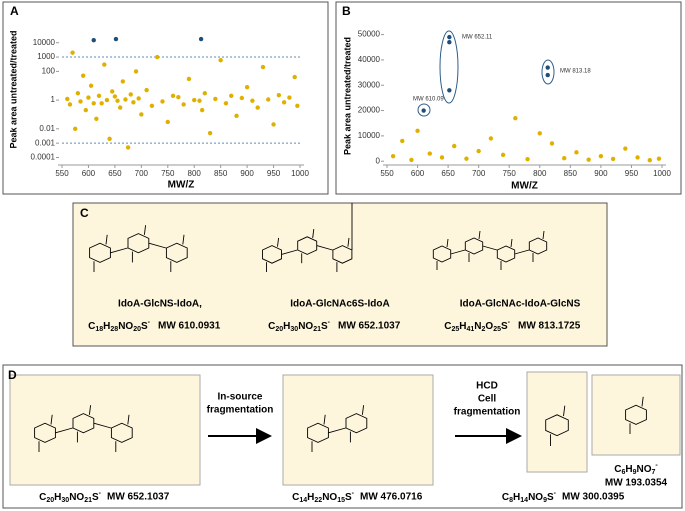  I want to click on compound-mw: MW 193.0354, so click(636, 483).